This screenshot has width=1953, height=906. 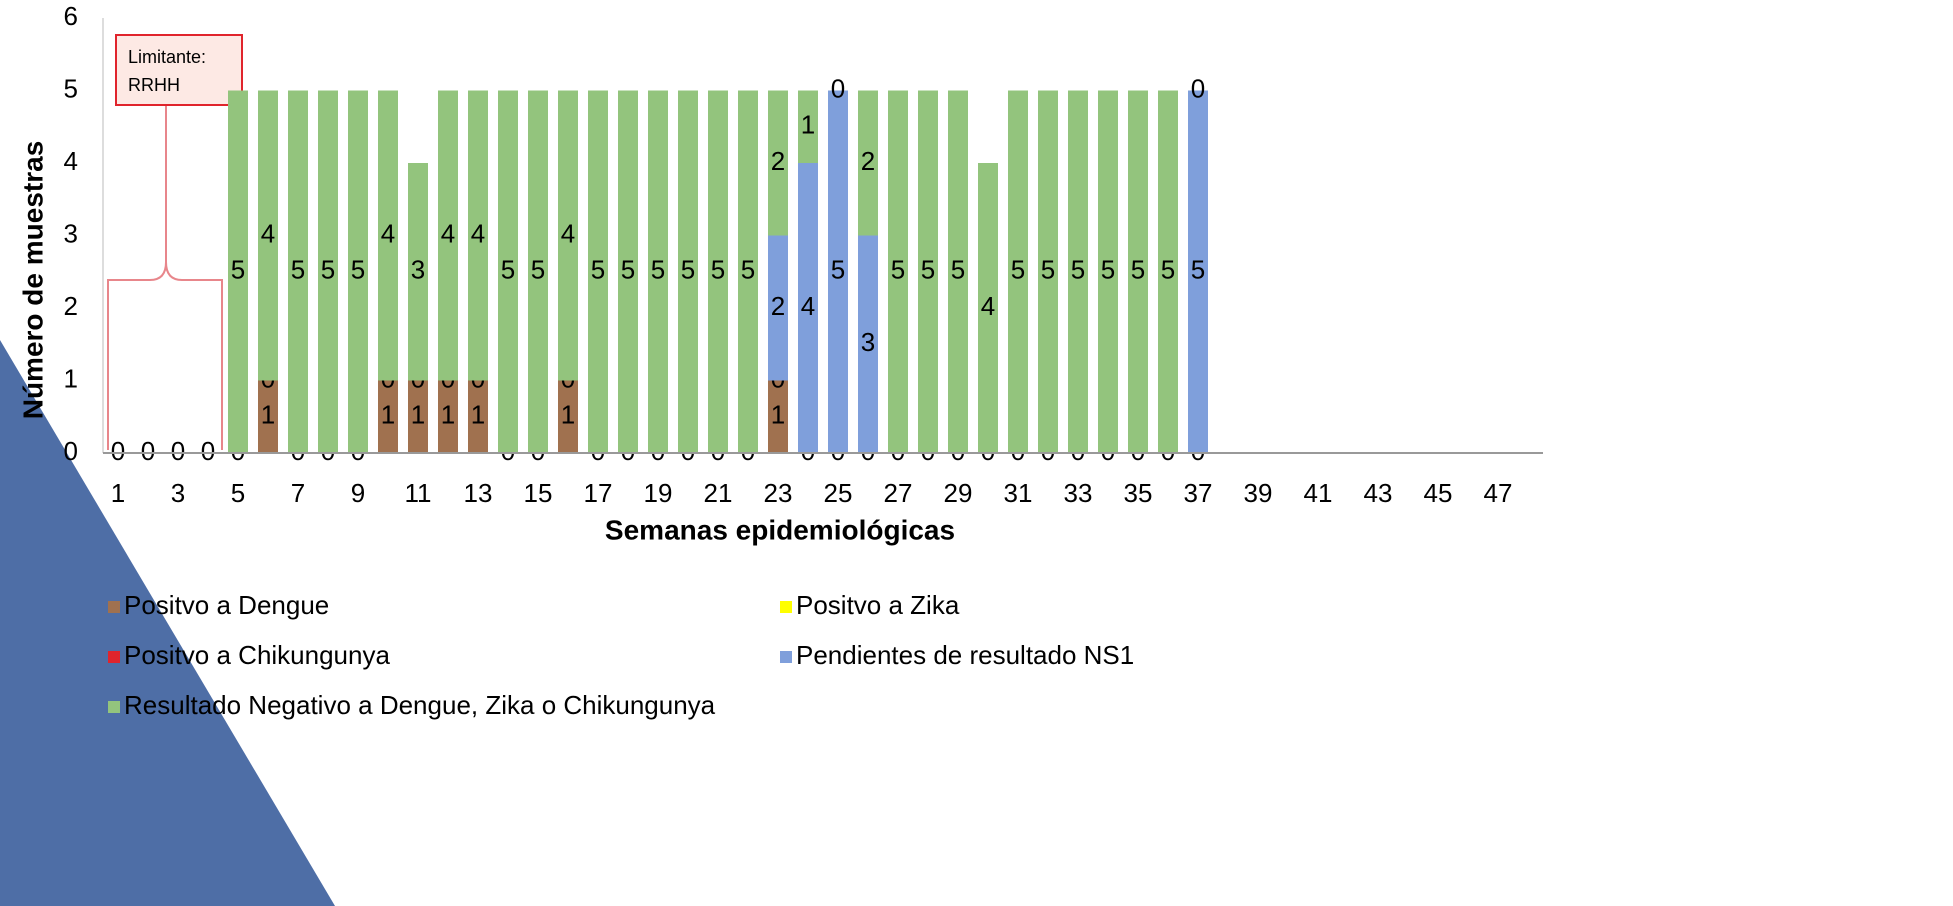 What do you see at coordinates (778, 493) in the screenshot?
I see `x-tick-label: 23` at bounding box center [778, 493].